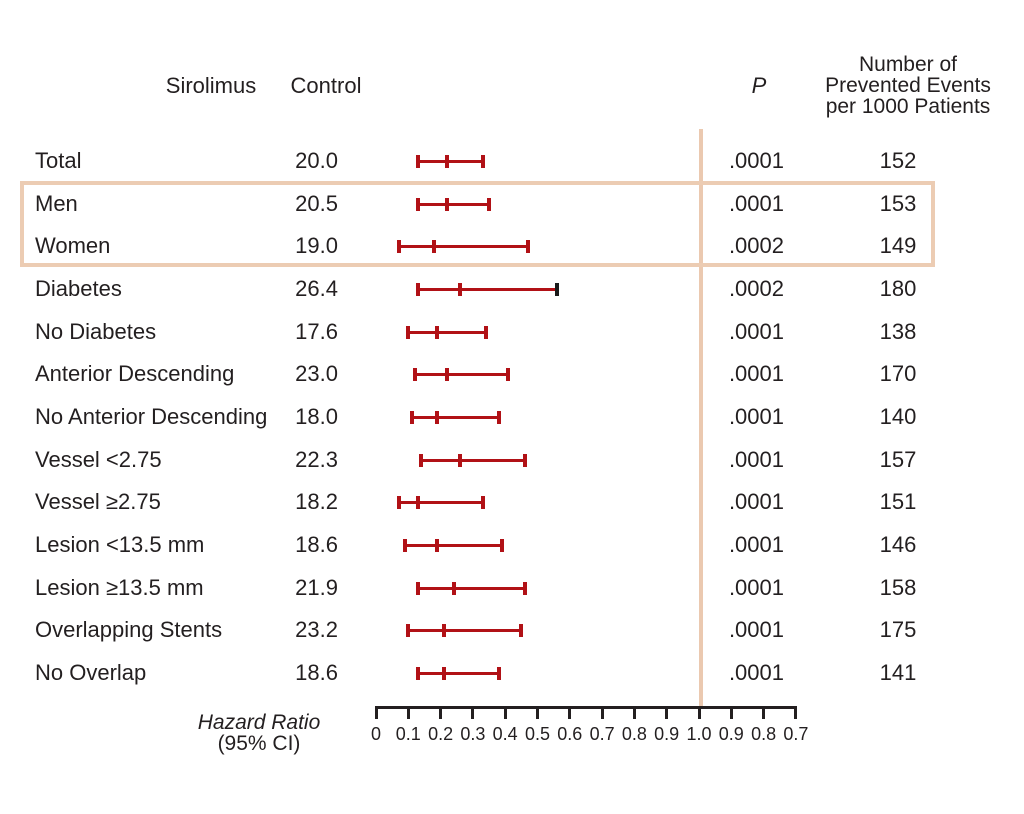  I want to click on axis-tick-label: 1.0, so click(699, 734).